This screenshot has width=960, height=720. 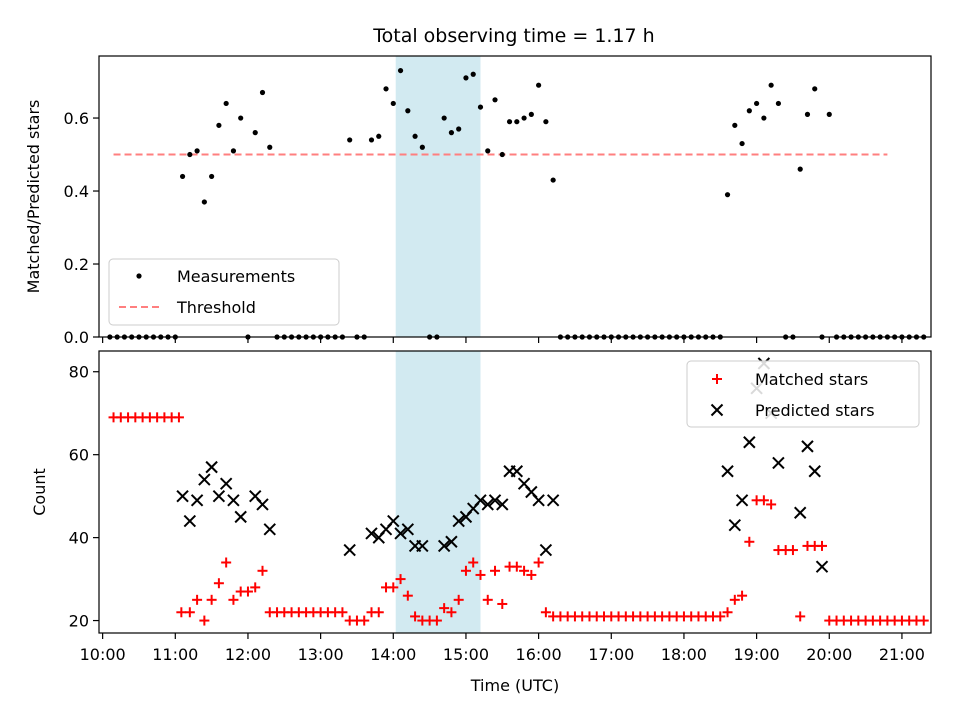 What do you see at coordinates (757, 654) in the screenshot?
I see `x-tick-label: 19:00` at bounding box center [757, 654].